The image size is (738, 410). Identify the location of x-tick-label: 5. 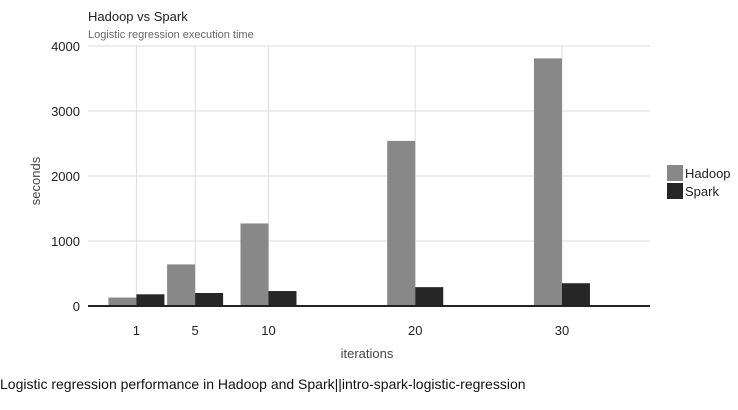
(195, 330).